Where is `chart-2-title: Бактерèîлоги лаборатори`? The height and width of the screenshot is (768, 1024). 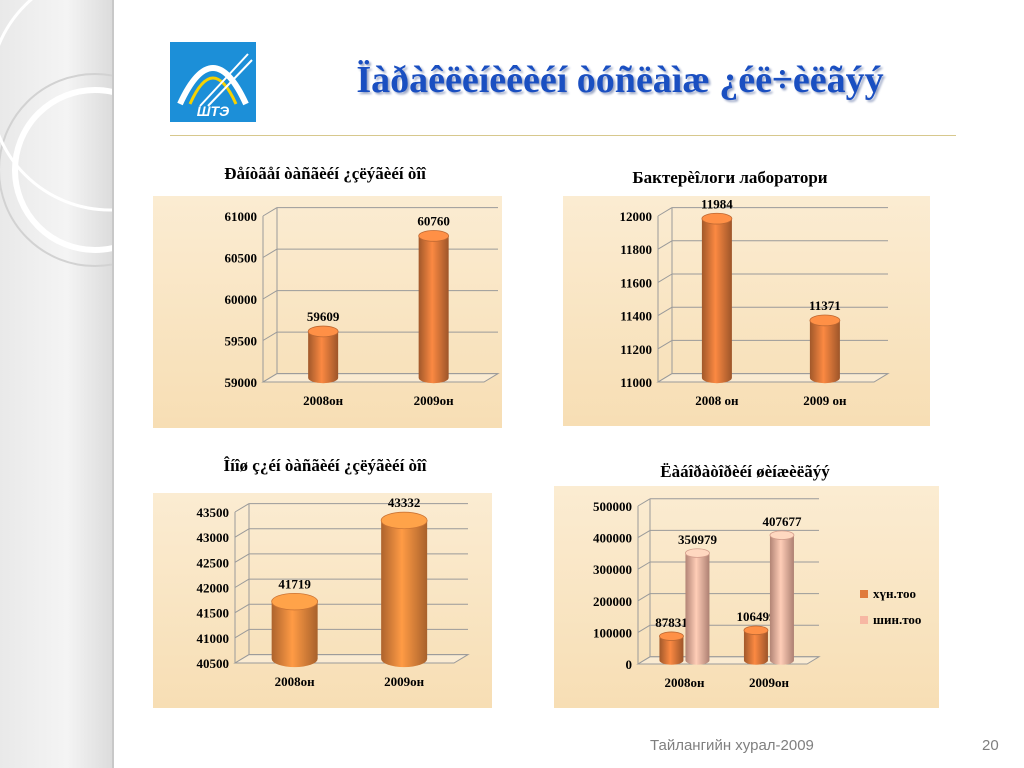 chart-2-title: Бактерèîлоги лаборатори is located at coordinates (730, 177).